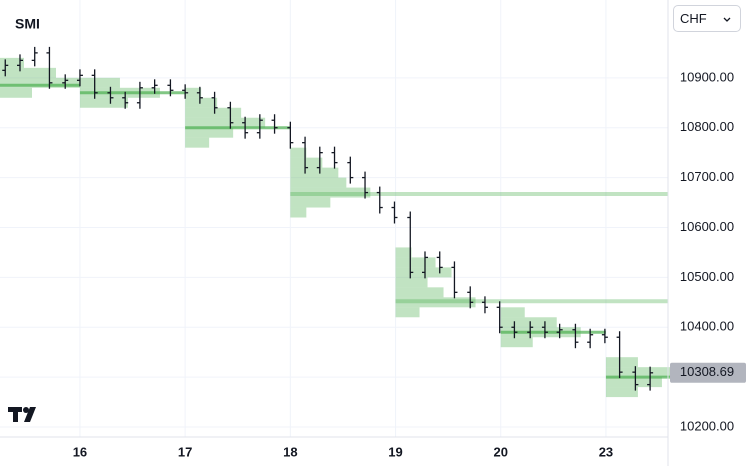 The image size is (746, 466). What do you see at coordinates (606, 451) in the screenshot?
I see `x-tick-label: 23` at bounding box center [606, 451].